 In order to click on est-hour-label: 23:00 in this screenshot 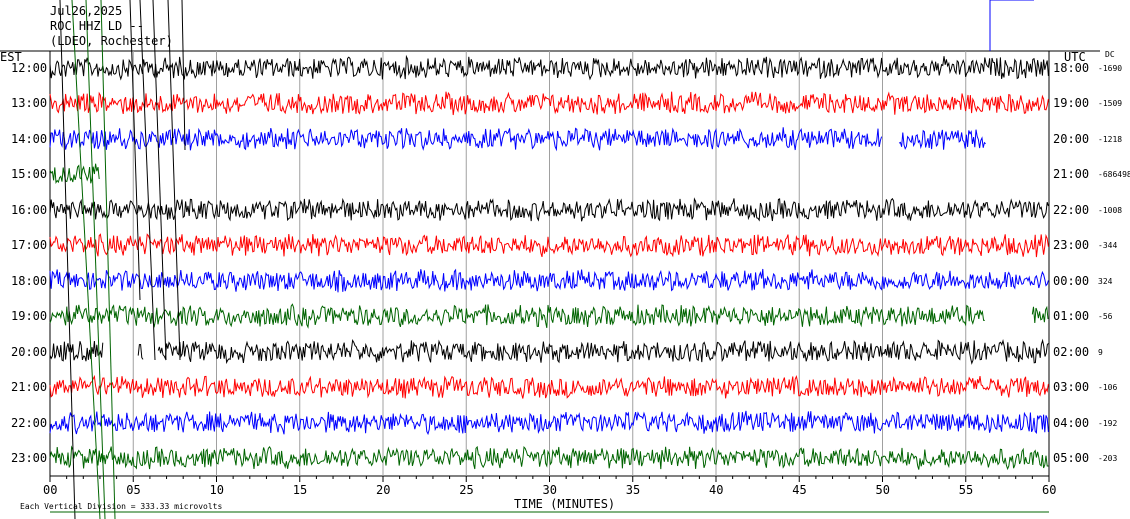, I will do `click(29, 457)`.